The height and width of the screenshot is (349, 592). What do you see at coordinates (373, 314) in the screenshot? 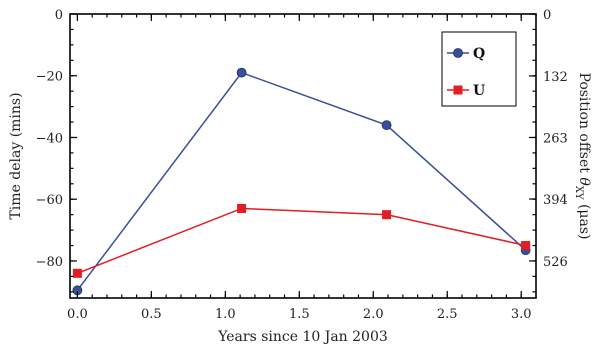
I see `x-tick-label: 2.0` at bounding box center [373, 314].